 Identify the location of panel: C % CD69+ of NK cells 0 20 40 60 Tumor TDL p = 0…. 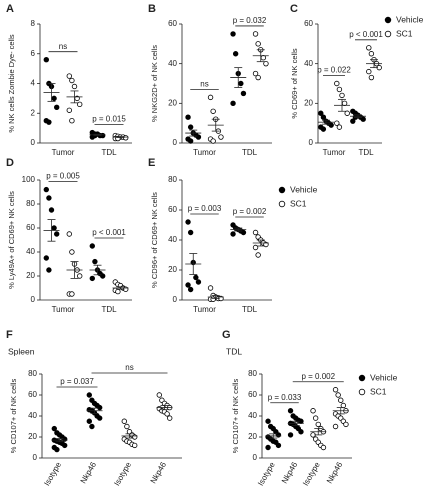
(357, 80).